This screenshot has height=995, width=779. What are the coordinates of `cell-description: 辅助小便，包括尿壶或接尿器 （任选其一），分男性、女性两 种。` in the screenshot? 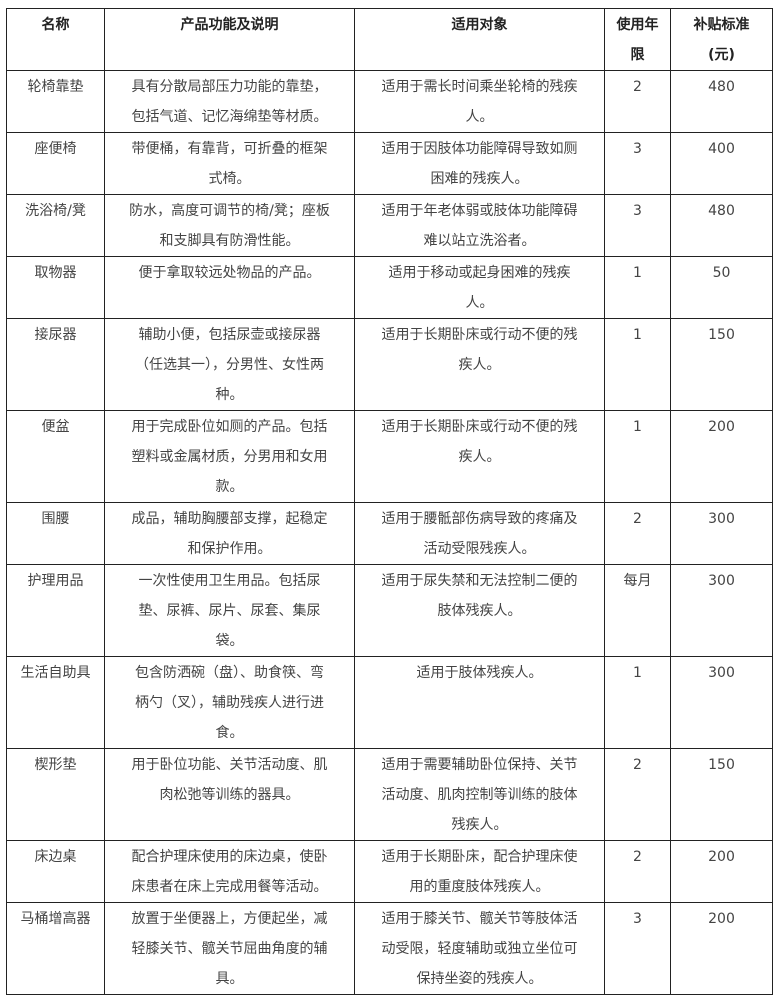 It's located at (229, 364).